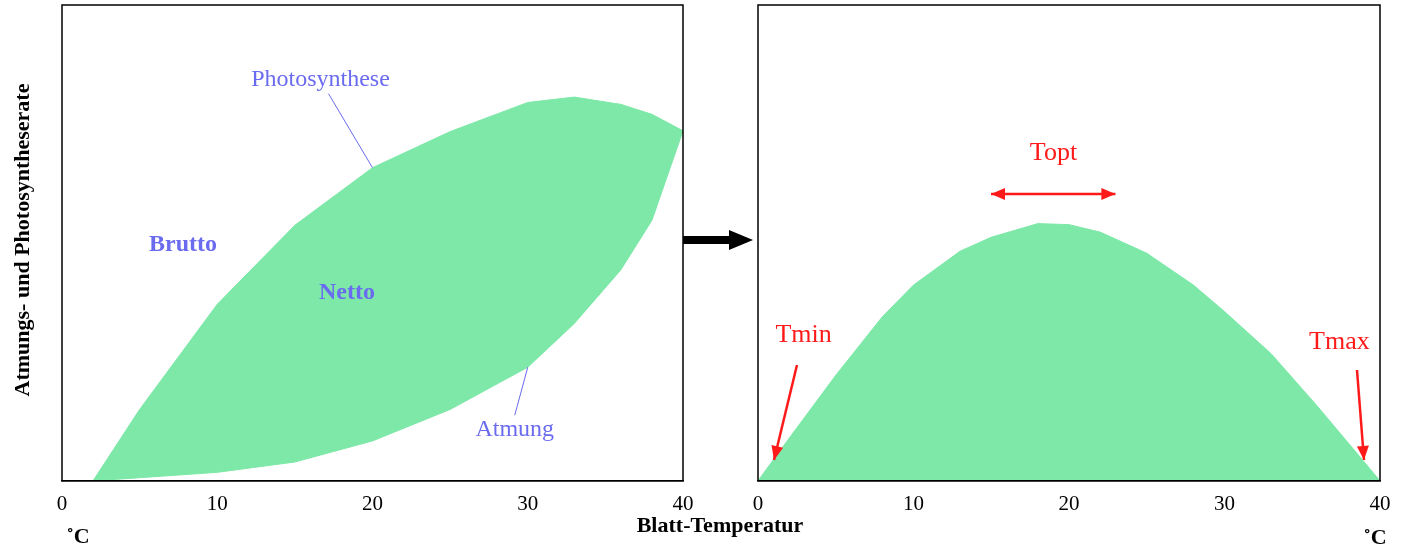  Describe the element at coordinates (22, 240) in the screenshot. I see `y-axis-title: Atmungs- und Photosyntheserate` at that location.